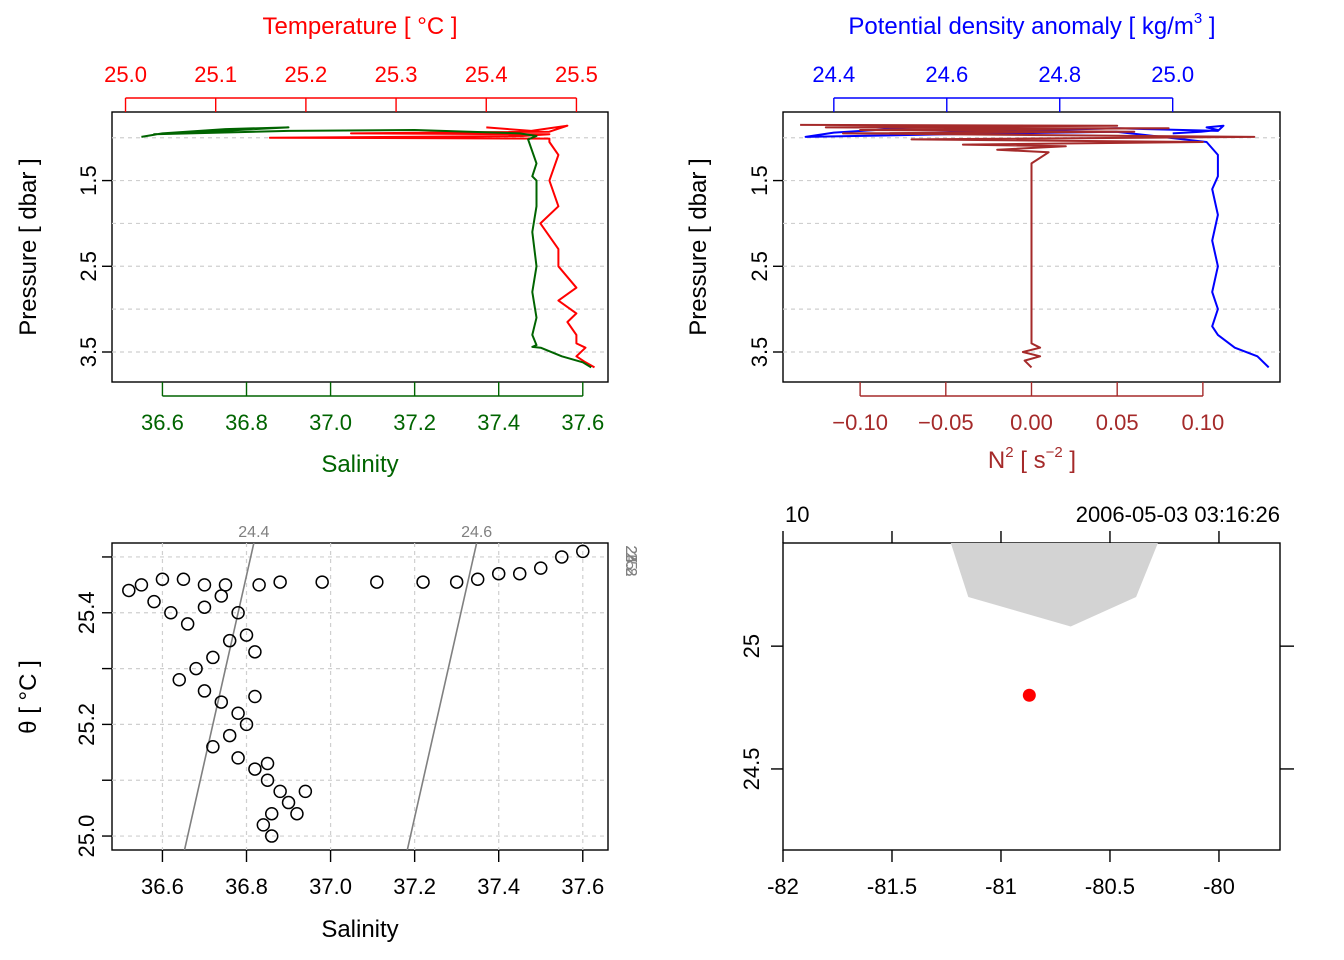 The height and width of the screenshot is (960, 1344). I want to click on panel1-frame, so click(360, 247).